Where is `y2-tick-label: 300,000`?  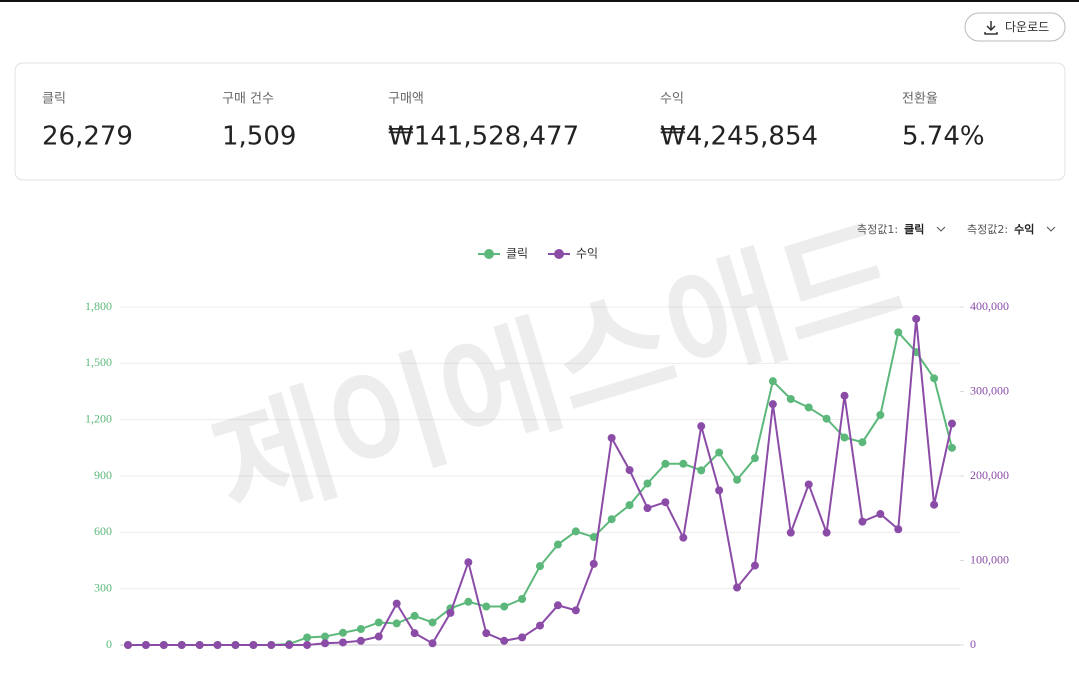
y2-tick-label: 300,000 is located at coordinates (989, 390).